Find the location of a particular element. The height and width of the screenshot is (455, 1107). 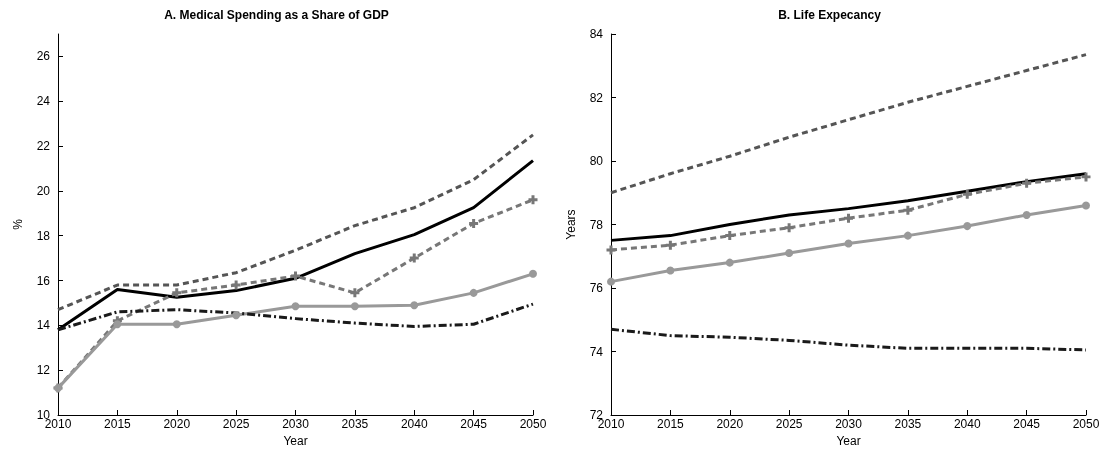

y-tick-label: 78 is located at coordinates (596, 224).